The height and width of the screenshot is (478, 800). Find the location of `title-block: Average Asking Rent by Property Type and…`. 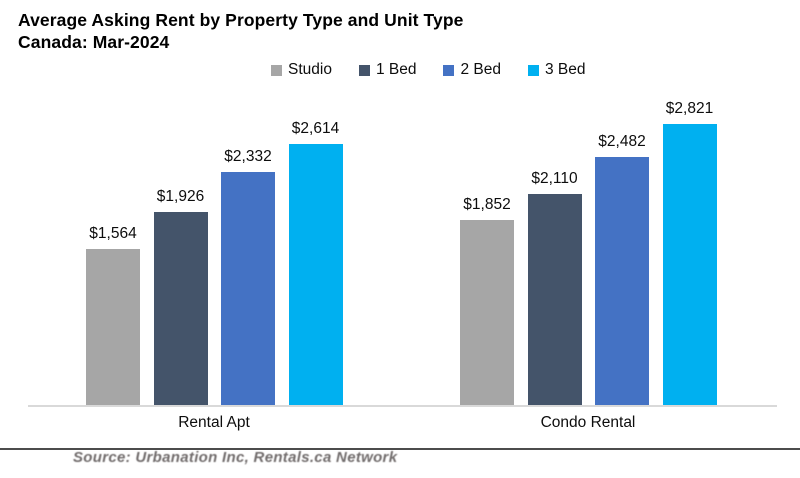

title-block: Average Asking Rent by Property Type and… is located at coordinates (241, 31).